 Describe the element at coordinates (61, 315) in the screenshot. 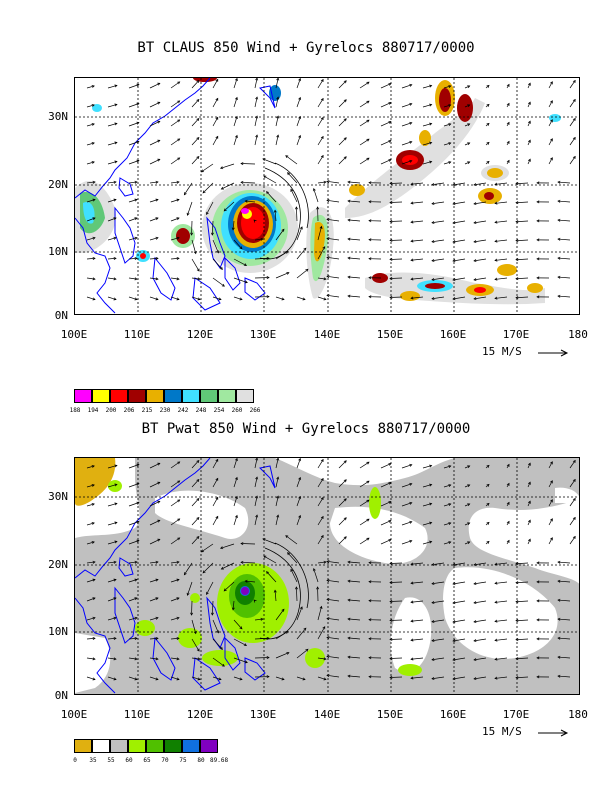

I see `lat-label: 0N` at that location.